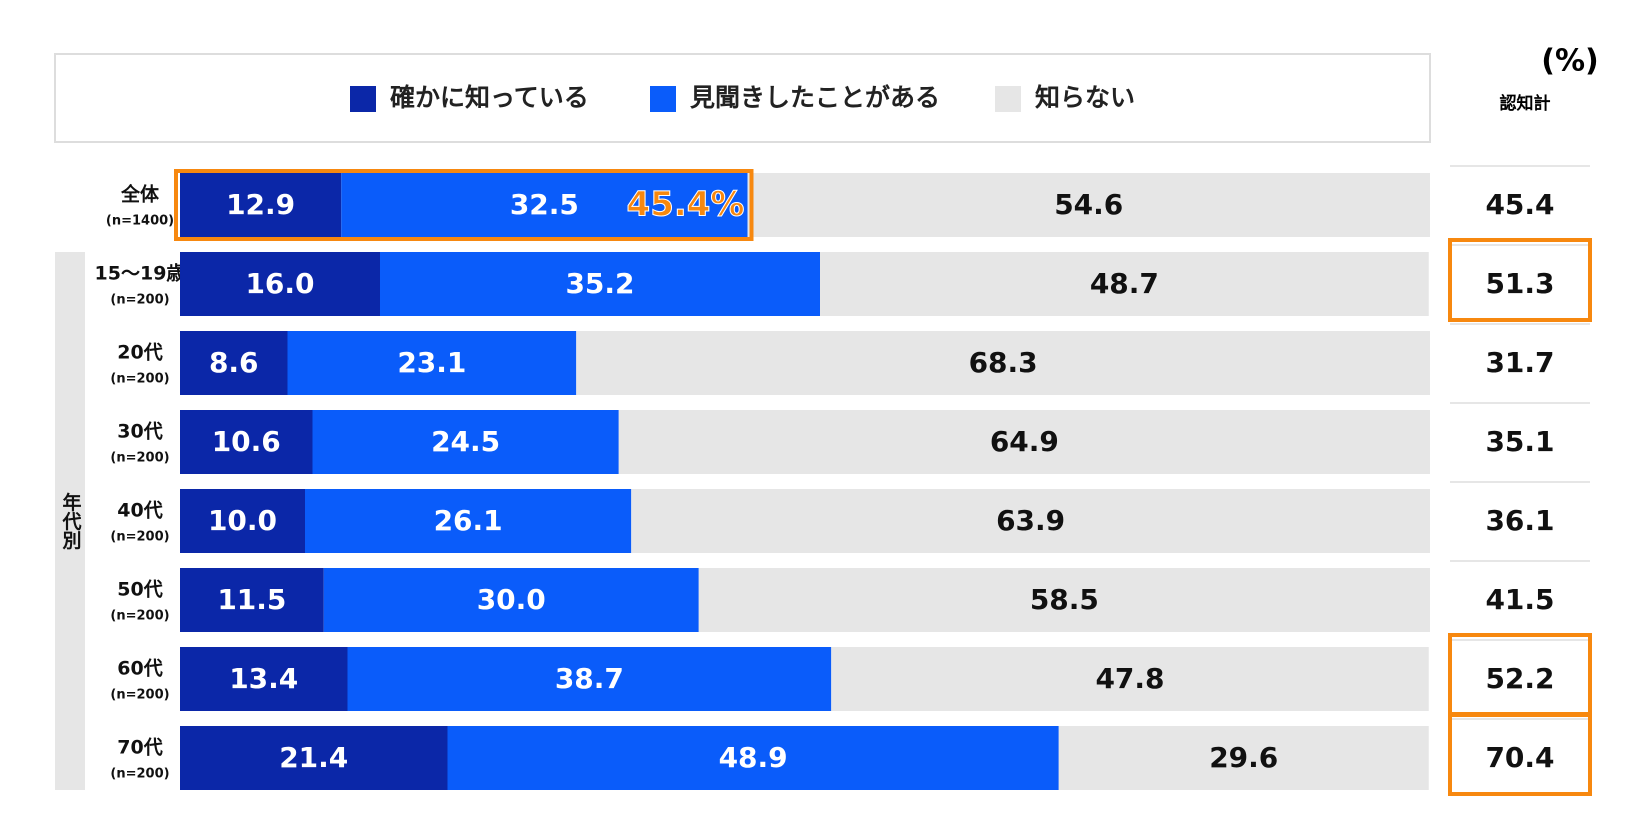 This screenshot has height=840, width=1628. I want to click on total-value: 70.4, so click(1519, 757).